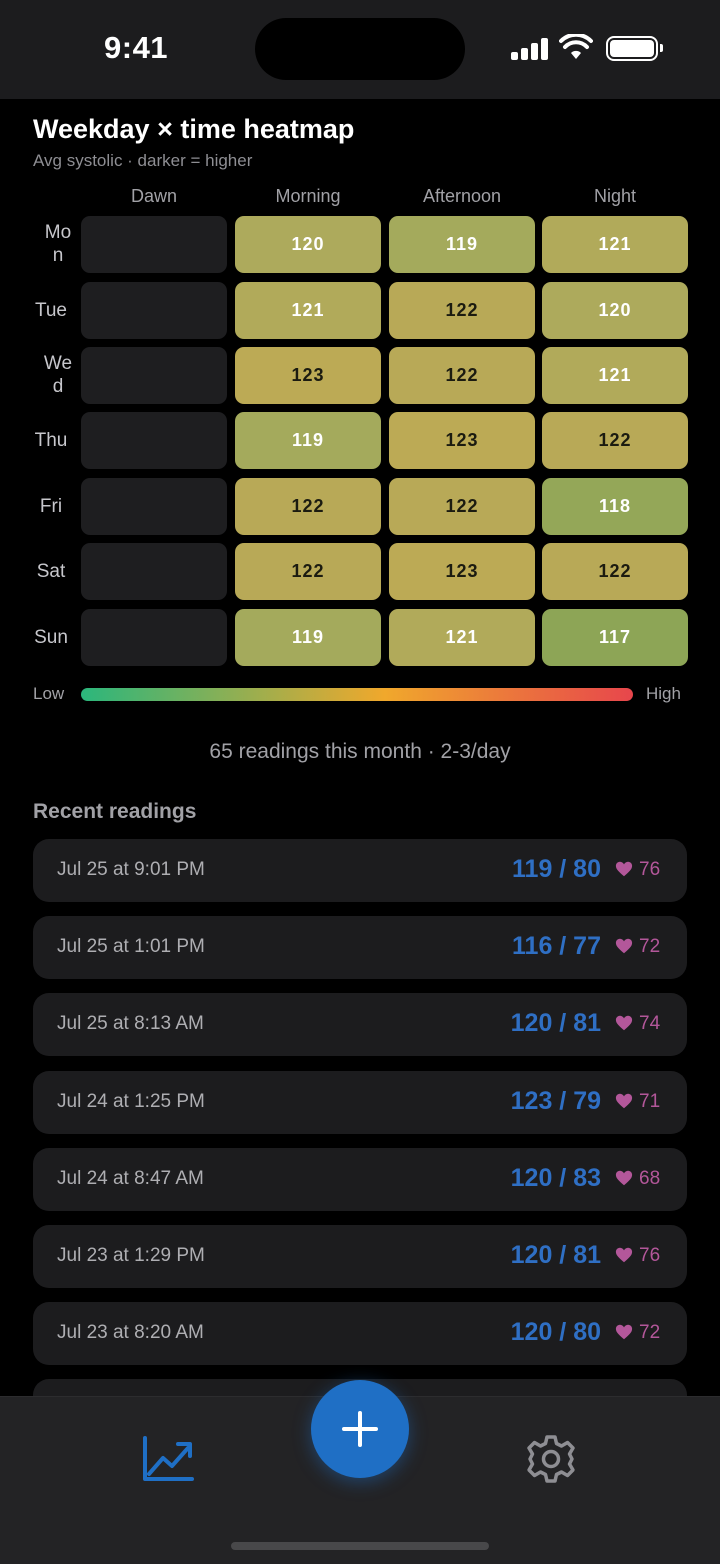  What do you see at coordinates (58, 375) in the screenshot?
I see `row-label-wed: Wed` at bounding box center [58, 375].